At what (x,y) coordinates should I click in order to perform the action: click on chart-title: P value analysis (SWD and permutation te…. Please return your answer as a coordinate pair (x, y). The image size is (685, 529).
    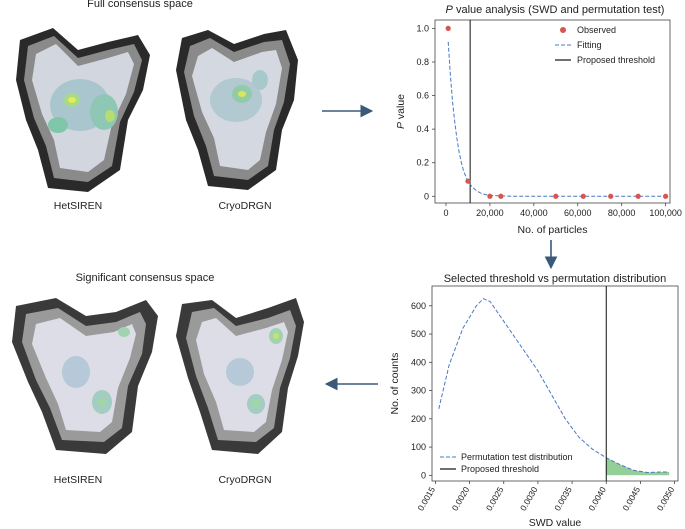
    Looking at the image, I should click on (555, 10).